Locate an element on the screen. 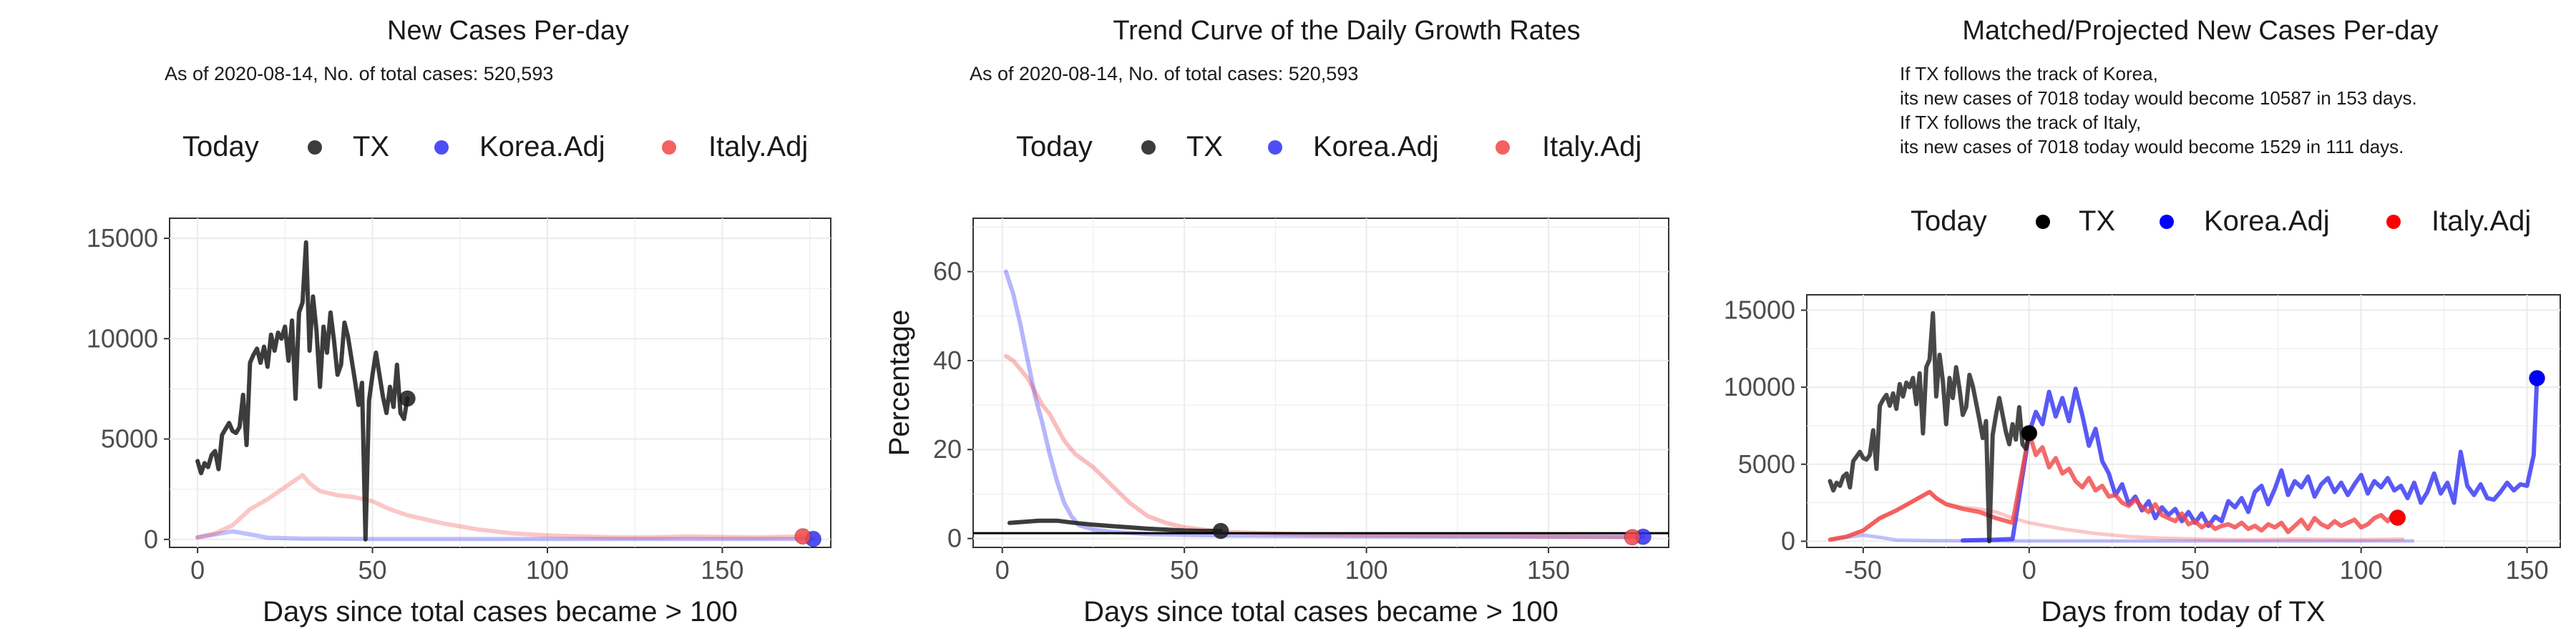 Image resolution: width=2576 pixels, height=644 pixels. panel1-title: New Cases Per-day is located at coordinates (508, 31).